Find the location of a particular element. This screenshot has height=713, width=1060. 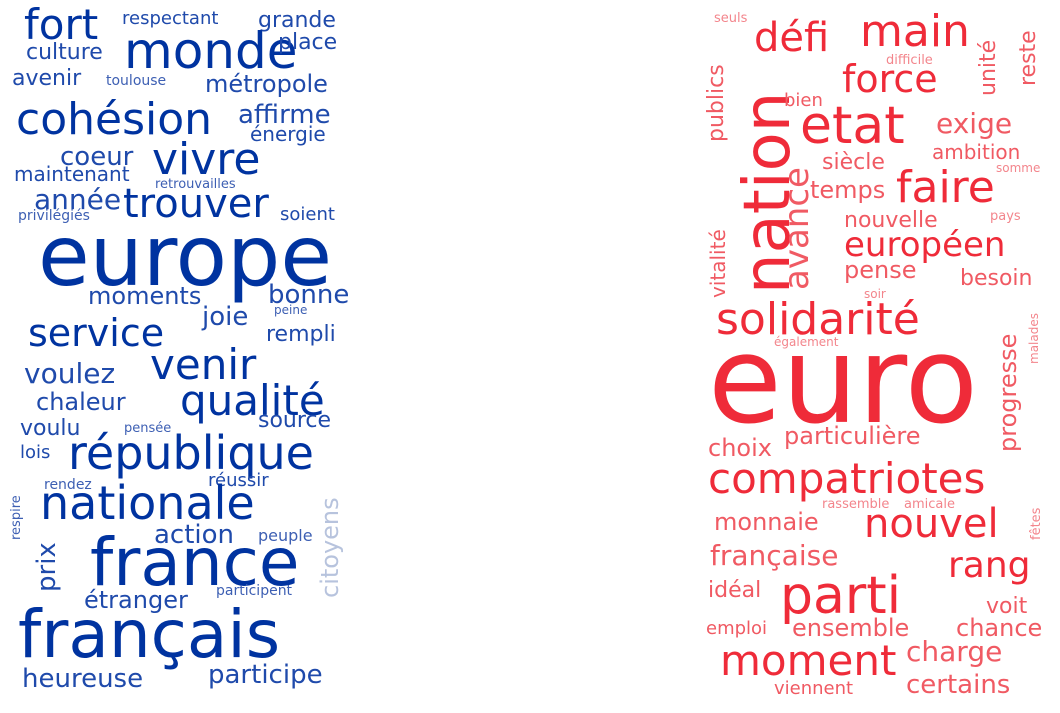

word-annee: année is located at coordinates (78, 199).